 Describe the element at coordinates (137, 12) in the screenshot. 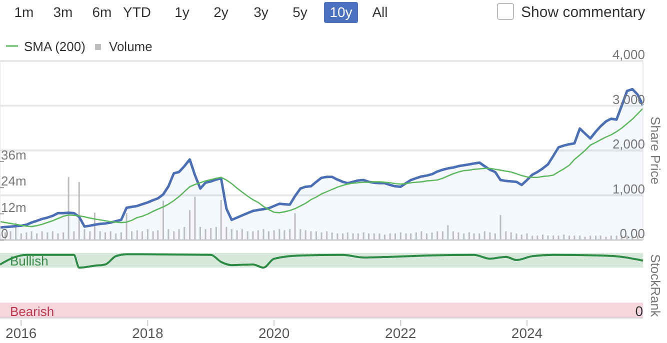

I see `text: YTD` at that location.